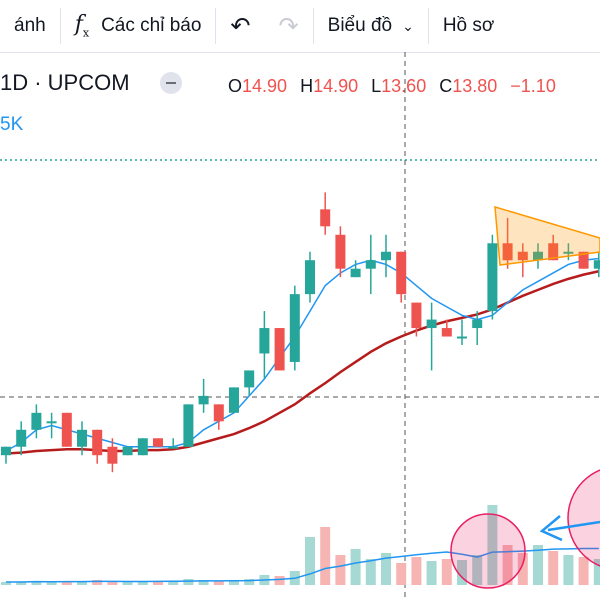  Describe the element at coordinates (307, 86) in the screenshot. I see `high-key: H` at that location.